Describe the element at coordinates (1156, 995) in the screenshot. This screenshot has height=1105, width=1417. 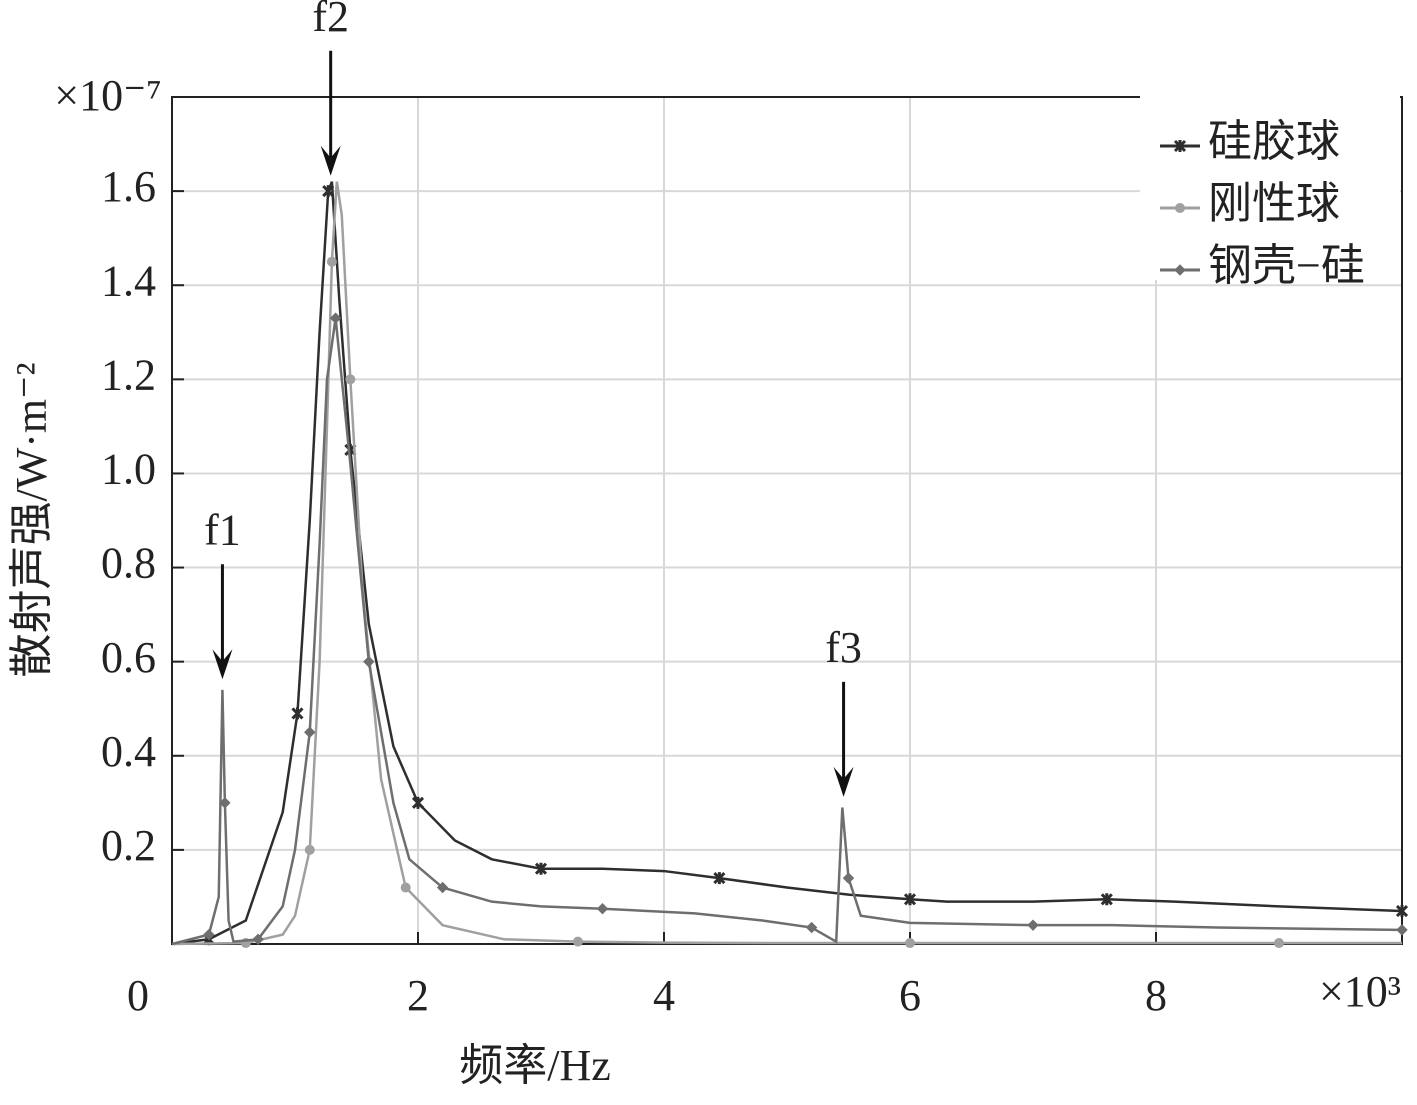
I see `x-tick-label: 8` at that location.